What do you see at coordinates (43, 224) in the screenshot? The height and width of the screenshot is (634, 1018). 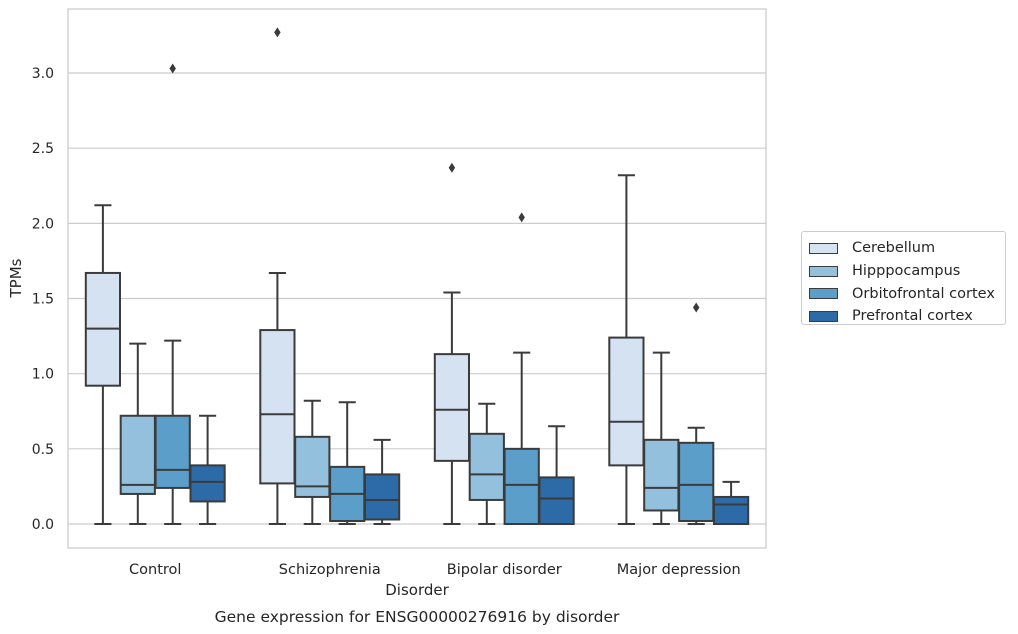 I see `y-tick-label: 2.0` at bounding box center [43, 224].